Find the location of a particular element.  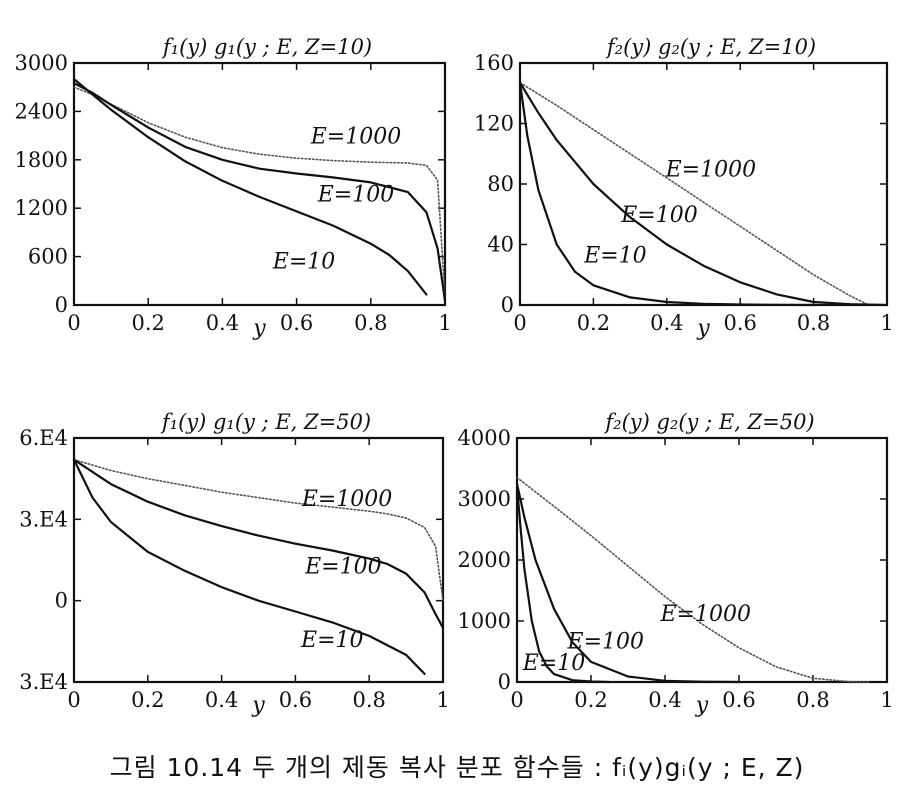

y-tick-label: 120 is located at coordinates (494, 124).